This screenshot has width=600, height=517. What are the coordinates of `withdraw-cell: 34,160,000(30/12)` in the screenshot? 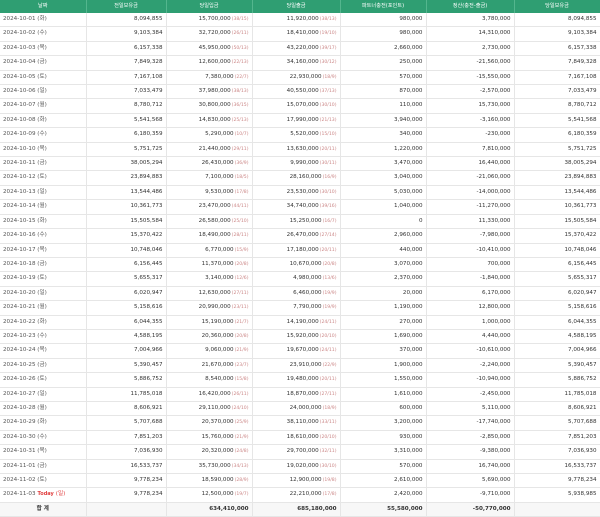 It's located at (296, 63).